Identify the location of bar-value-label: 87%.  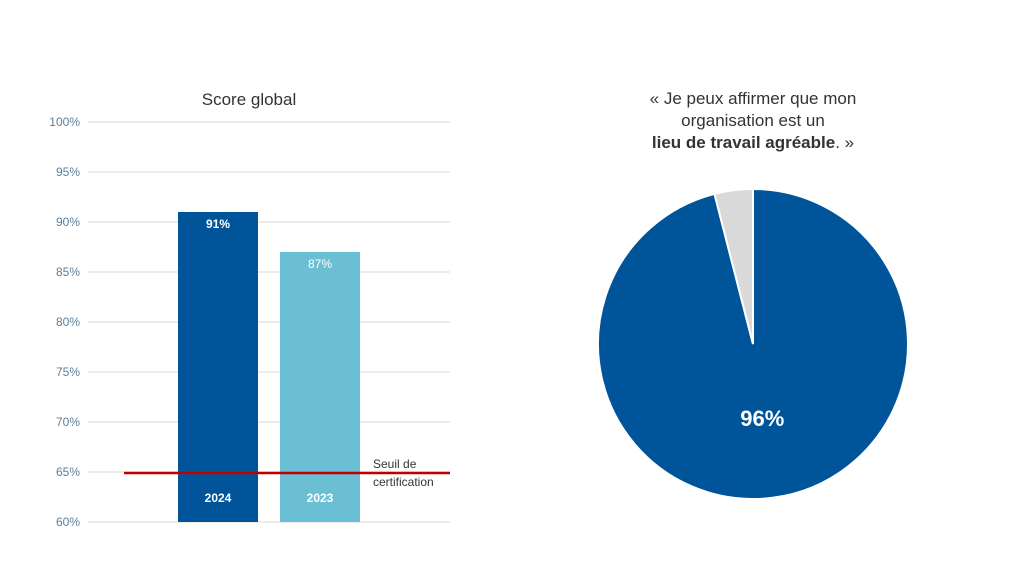
(320, 264).